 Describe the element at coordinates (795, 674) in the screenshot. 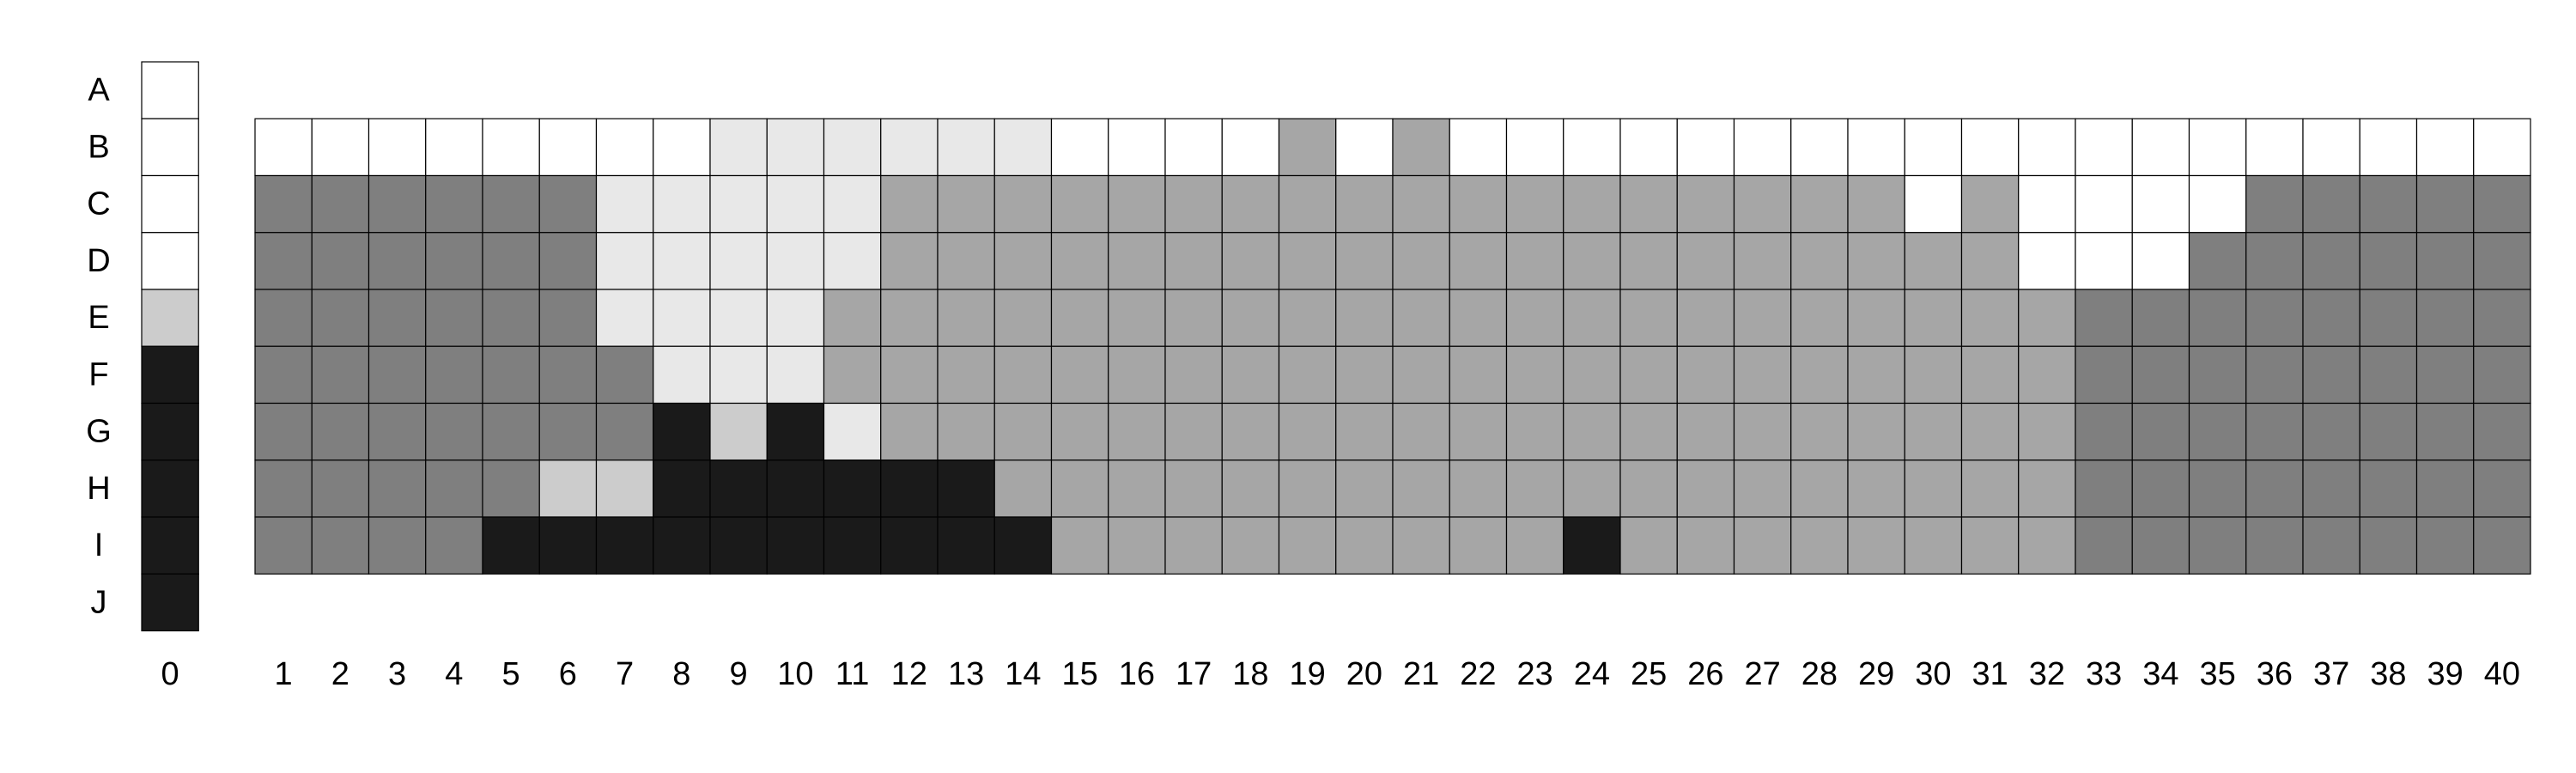

I see `column-label: 10` at that location.